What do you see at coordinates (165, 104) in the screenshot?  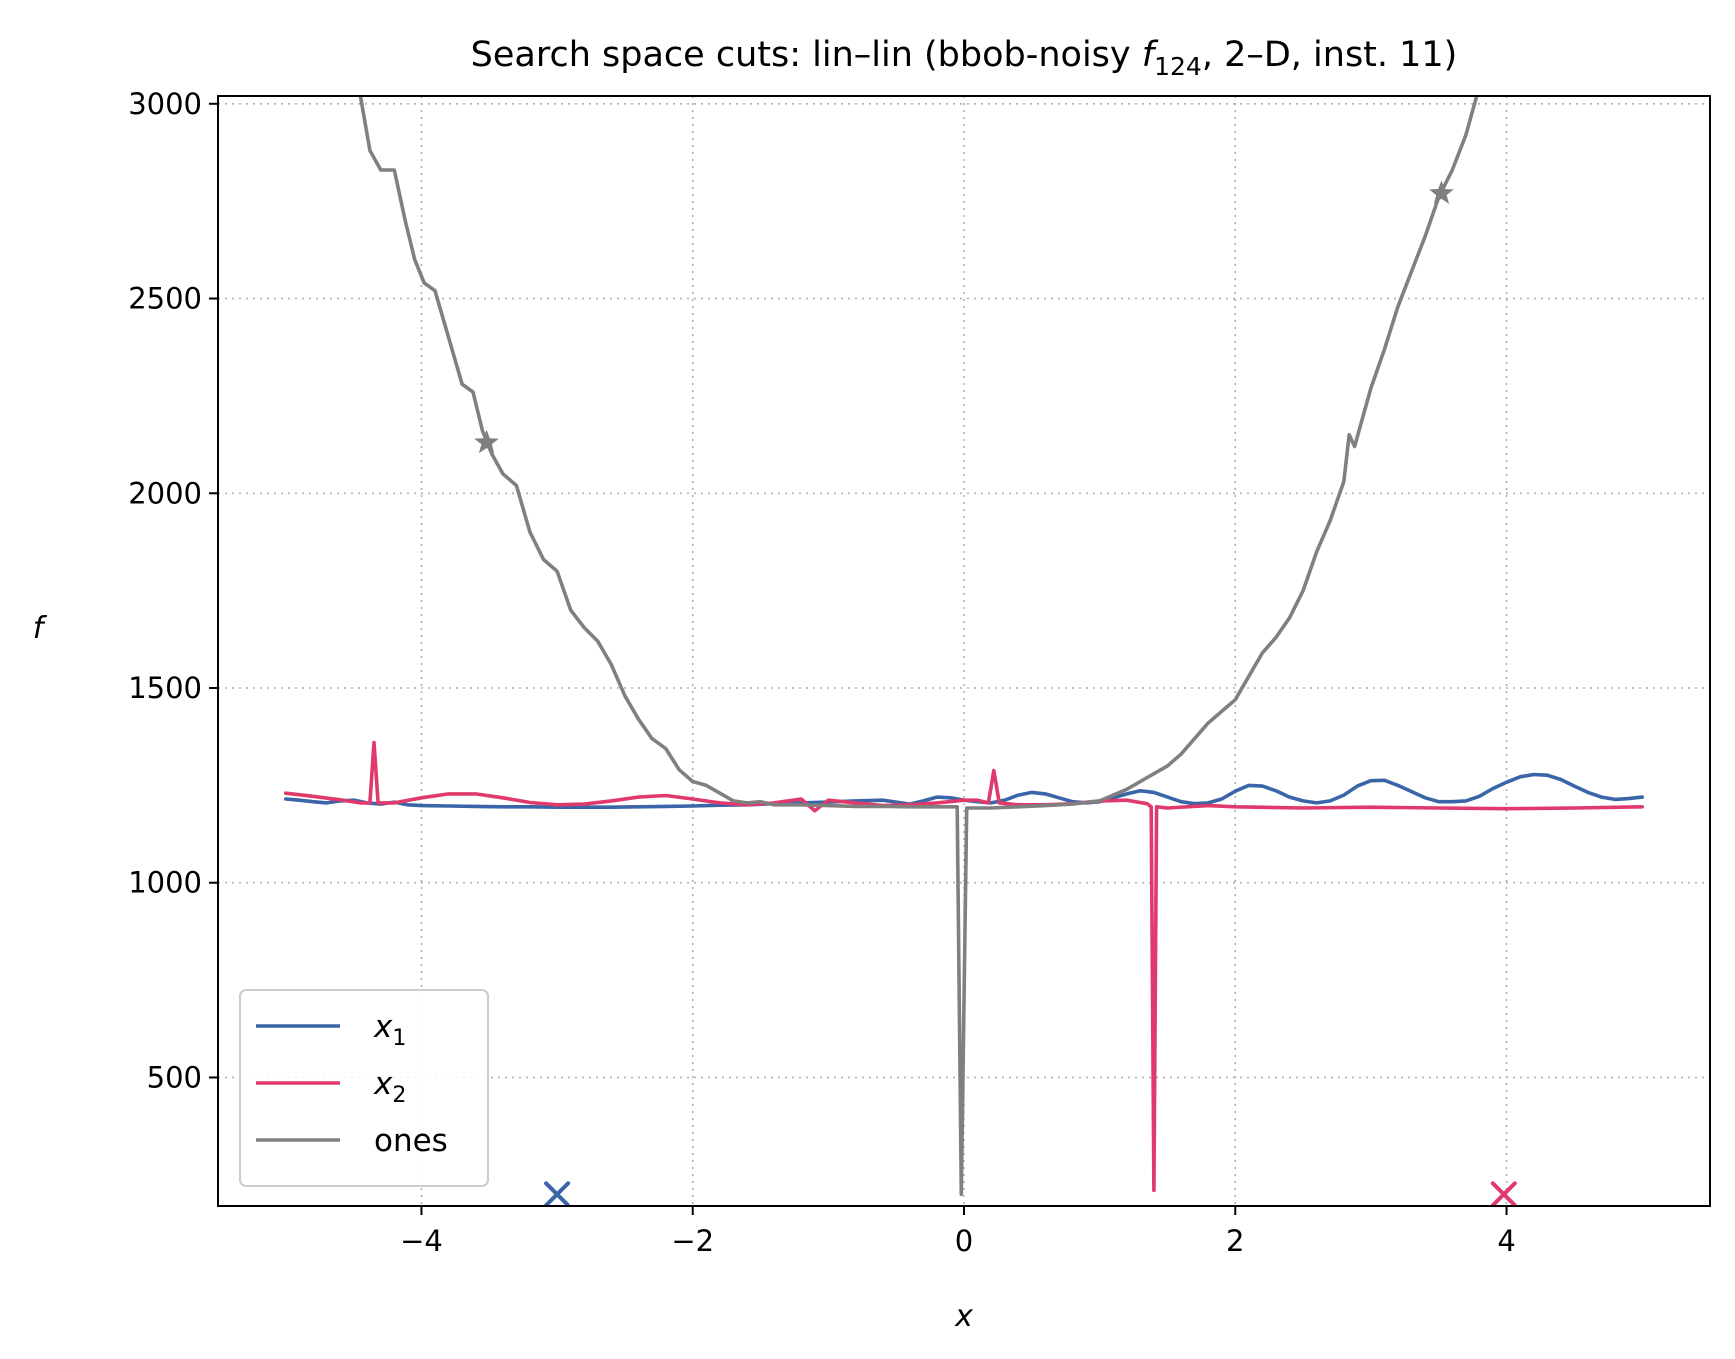 I see `y-tick-label: 3000` at bounding box center [165, 104].